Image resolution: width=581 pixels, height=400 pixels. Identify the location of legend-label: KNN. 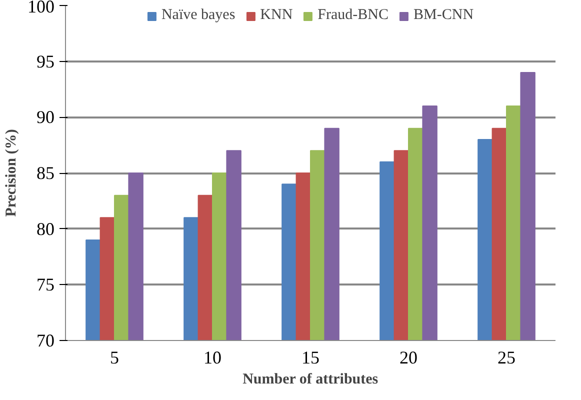
(276, 15).